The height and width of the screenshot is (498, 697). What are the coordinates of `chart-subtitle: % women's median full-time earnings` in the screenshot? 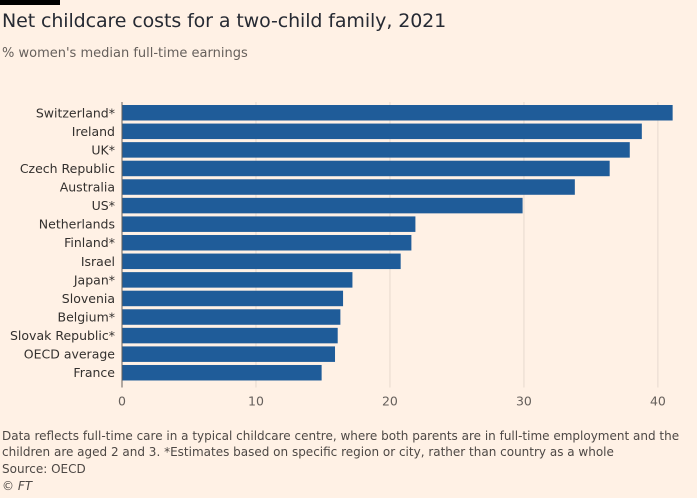 It's located at (125, 53).